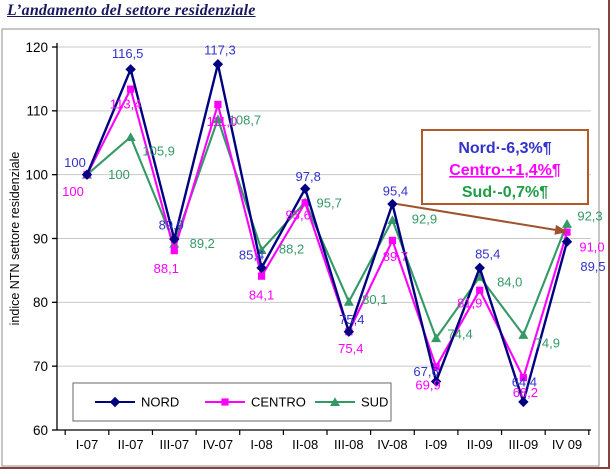 The height and width of the screenshot is (469, 610). What do you see at coordinates (436, 444) in the screenshot?
I see `x-tick-label: I-09` at bounding box center [436, 444].